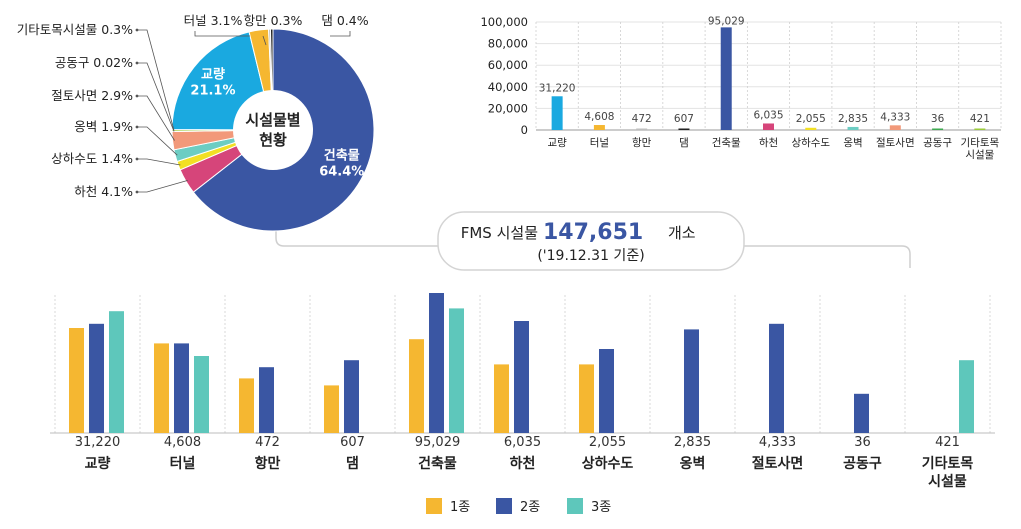  What do you see at coordinates (768, 142) in the screenshot?
I see `topbar-category-5: 하천` at bounding box center [768, 142].